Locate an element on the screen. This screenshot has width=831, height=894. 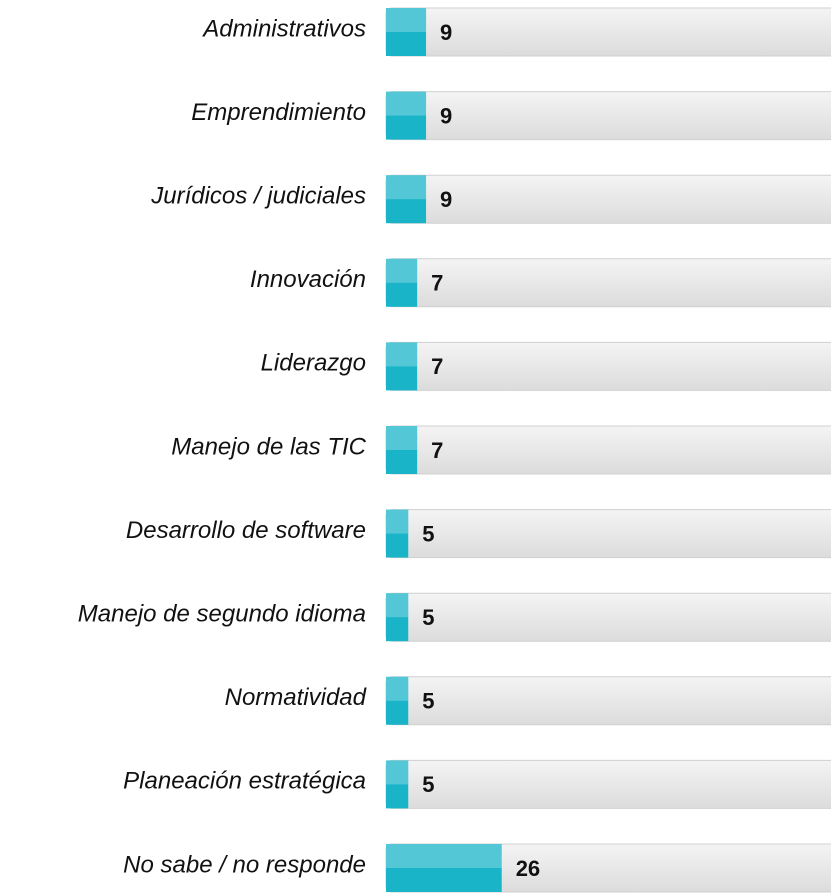
category-label: Planeación estratégica is located at coordinates (244, 781).